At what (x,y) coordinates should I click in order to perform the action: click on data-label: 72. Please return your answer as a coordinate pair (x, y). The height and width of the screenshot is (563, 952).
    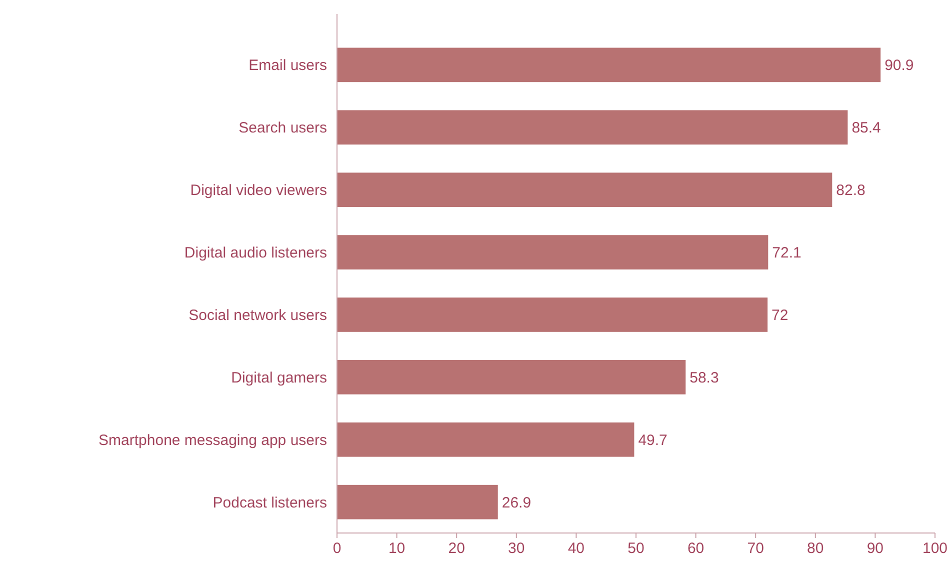
    Looking at the image, I should click on (780, 315).